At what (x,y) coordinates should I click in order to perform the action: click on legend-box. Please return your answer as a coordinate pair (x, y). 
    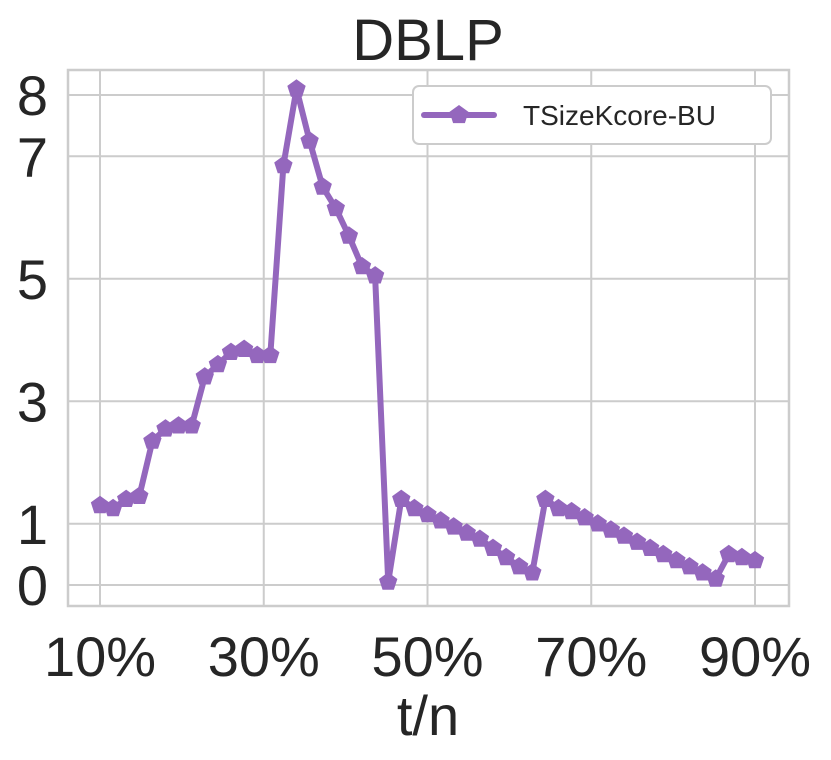
    Looking at the image, I should click on (592, 115).